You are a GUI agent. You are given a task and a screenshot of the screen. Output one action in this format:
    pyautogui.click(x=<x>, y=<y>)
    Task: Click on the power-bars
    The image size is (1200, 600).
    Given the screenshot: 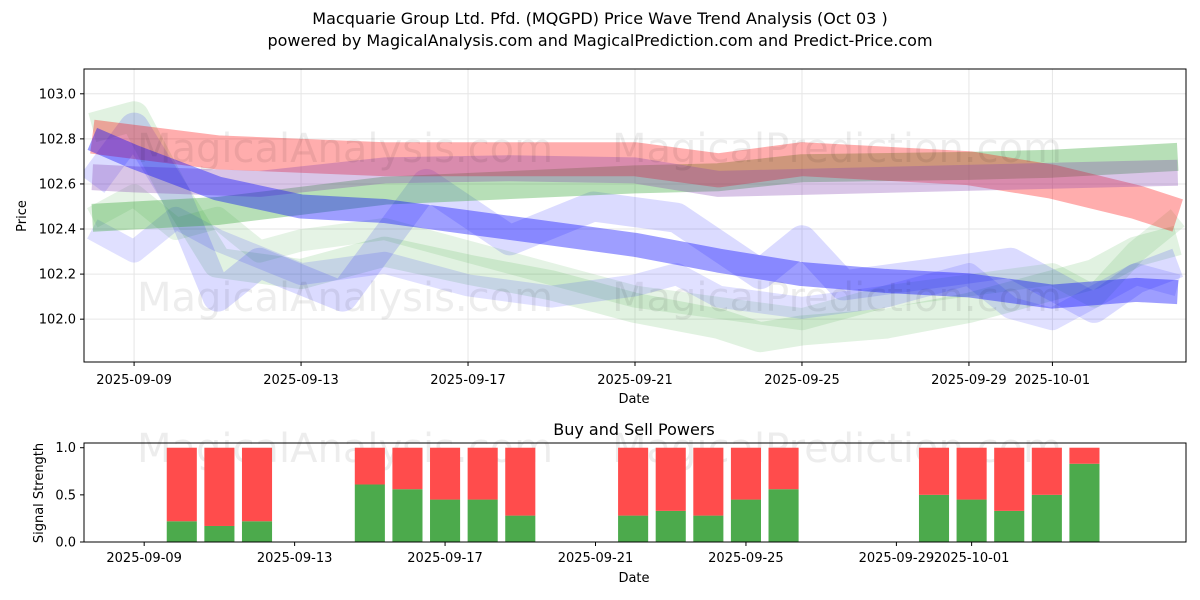 What is the action you would take?
    pyautogui.click(x=633, y=494)
    